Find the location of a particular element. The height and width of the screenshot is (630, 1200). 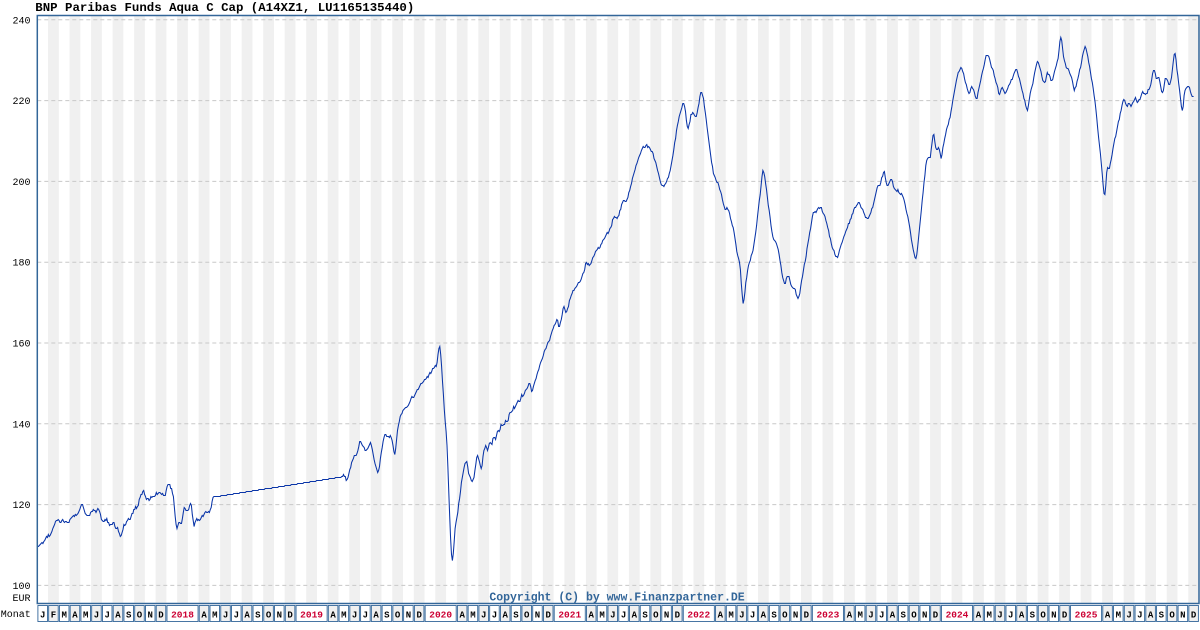

svg-text: 100 is located at coordinates (21, 587).